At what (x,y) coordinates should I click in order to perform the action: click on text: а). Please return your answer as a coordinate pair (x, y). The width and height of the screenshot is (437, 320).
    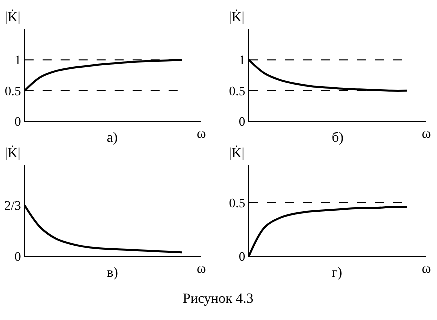
    Looking at the image, I should click on (112, 138).